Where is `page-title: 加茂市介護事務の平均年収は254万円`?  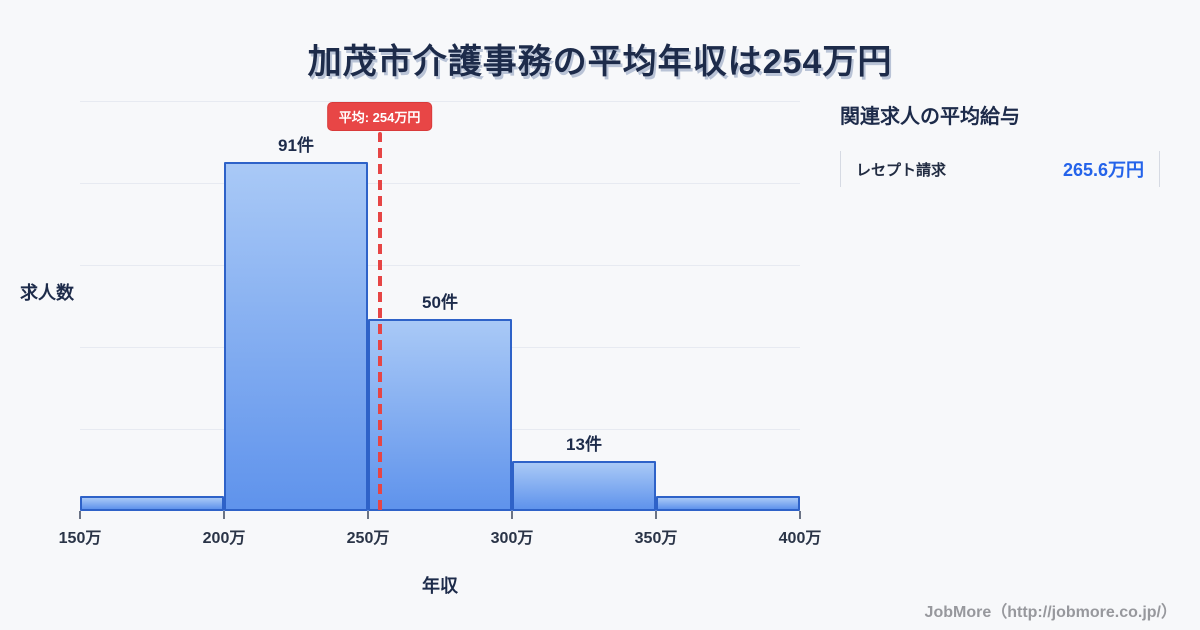
page-title: 加茂市介護事務の平均年収は254万円 is located at coordinates (600, 62).